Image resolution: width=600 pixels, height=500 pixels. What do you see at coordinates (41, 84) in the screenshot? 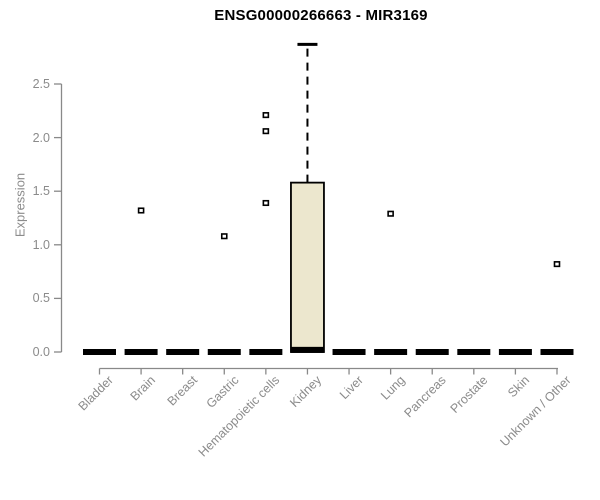
I see `y-tick-label: 2.5` at bounding box center [41, 84].